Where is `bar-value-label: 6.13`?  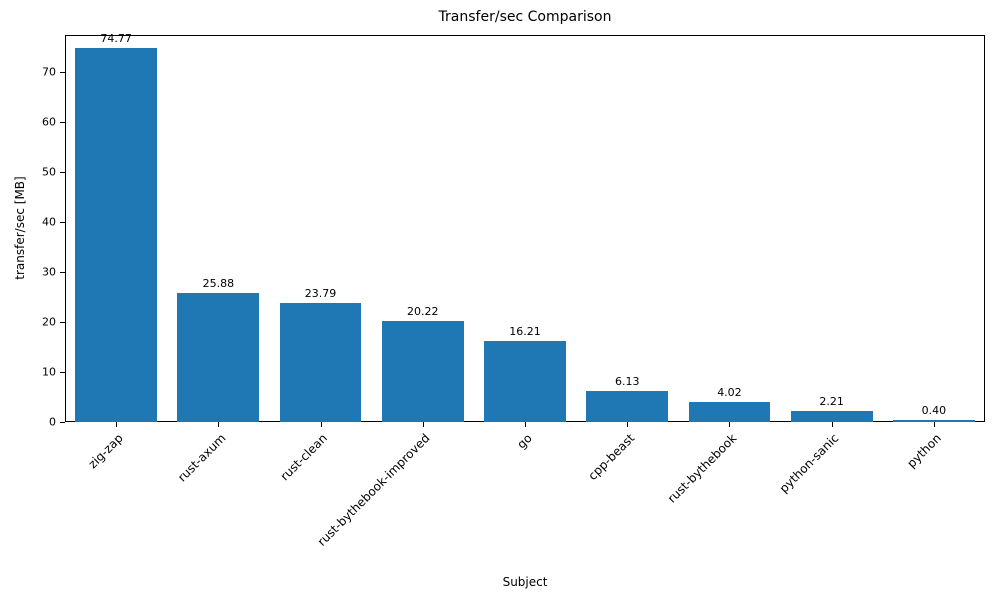
bar-value-label: 6.13 is located at coordinates (627, 382).